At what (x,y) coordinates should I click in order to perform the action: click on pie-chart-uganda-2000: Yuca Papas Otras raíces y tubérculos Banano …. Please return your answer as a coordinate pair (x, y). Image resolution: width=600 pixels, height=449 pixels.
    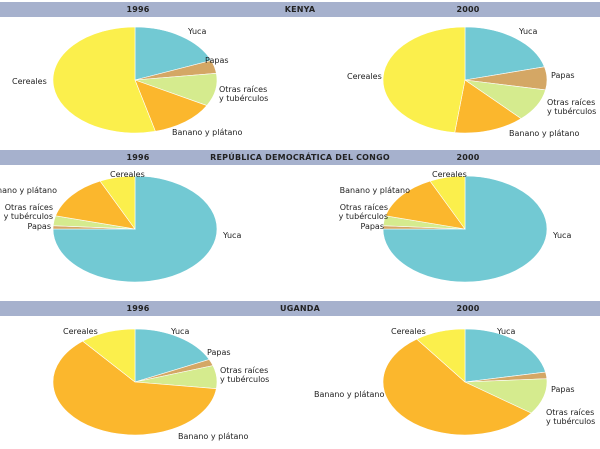
    Looking at the image, I should click on (454, 381).